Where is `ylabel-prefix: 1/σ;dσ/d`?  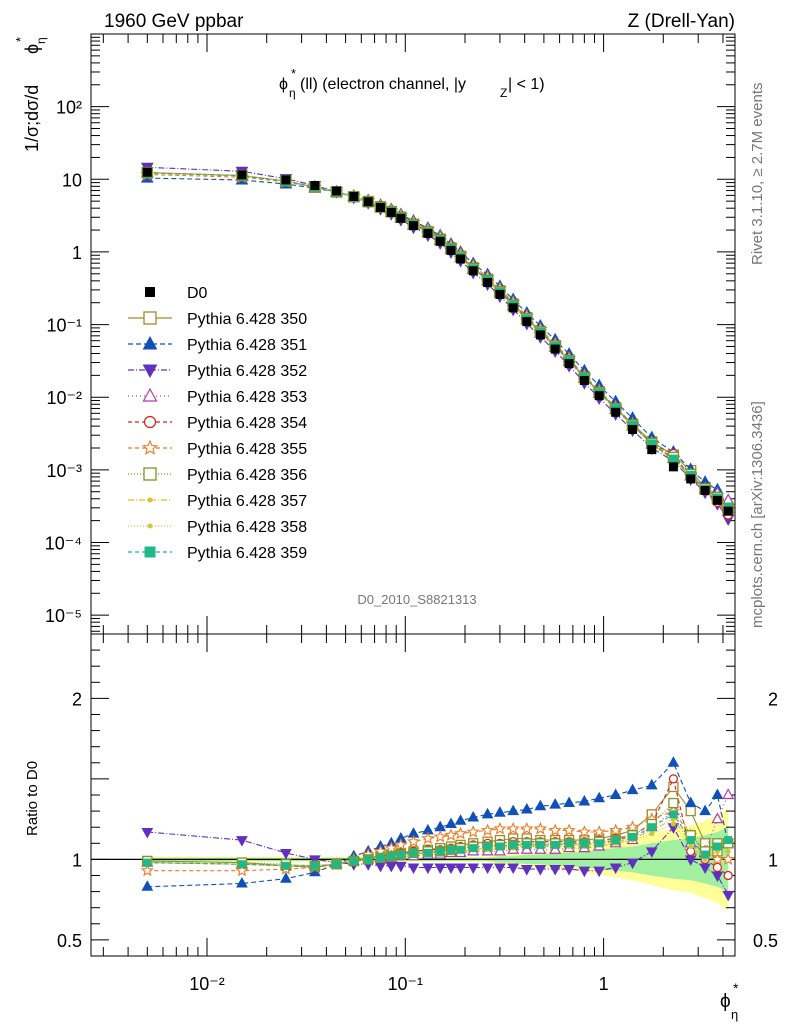
ylabel-prefix: 1/σ;dσ/d is located at coordinates (32, 118).